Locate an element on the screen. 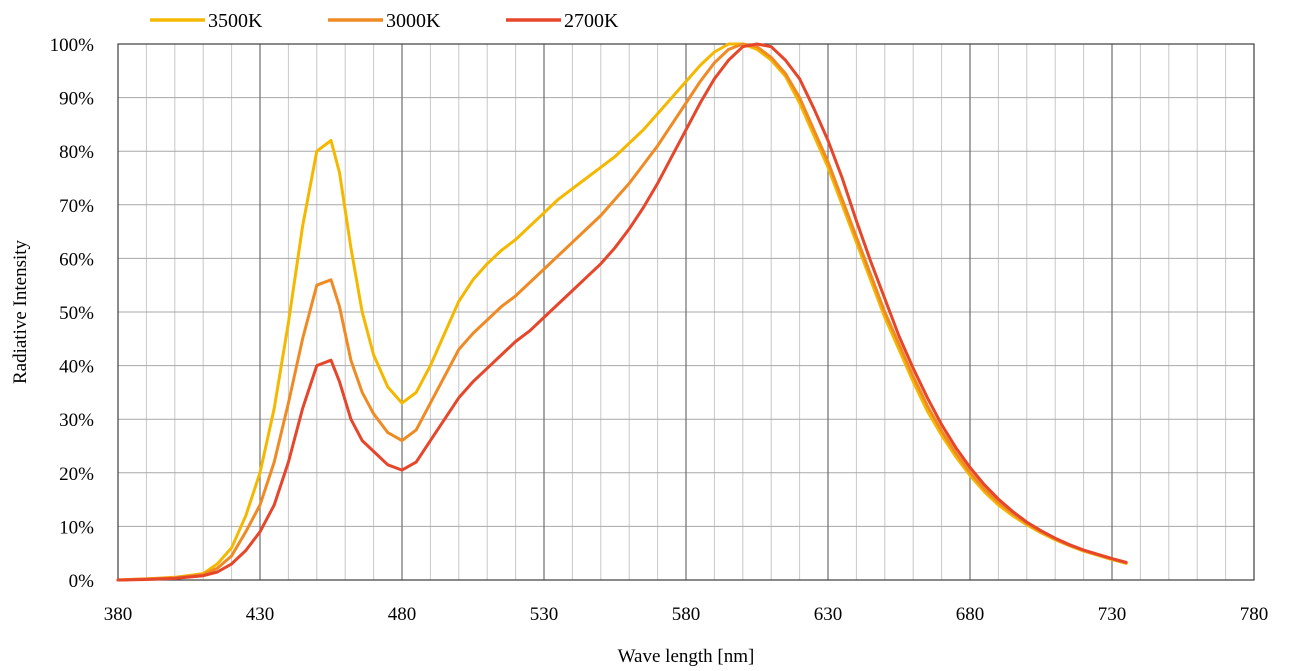 The width and height of the screenshot is (1293, 671). legend: 3500K 3000K 2700K is located at coordinates (384, 21).